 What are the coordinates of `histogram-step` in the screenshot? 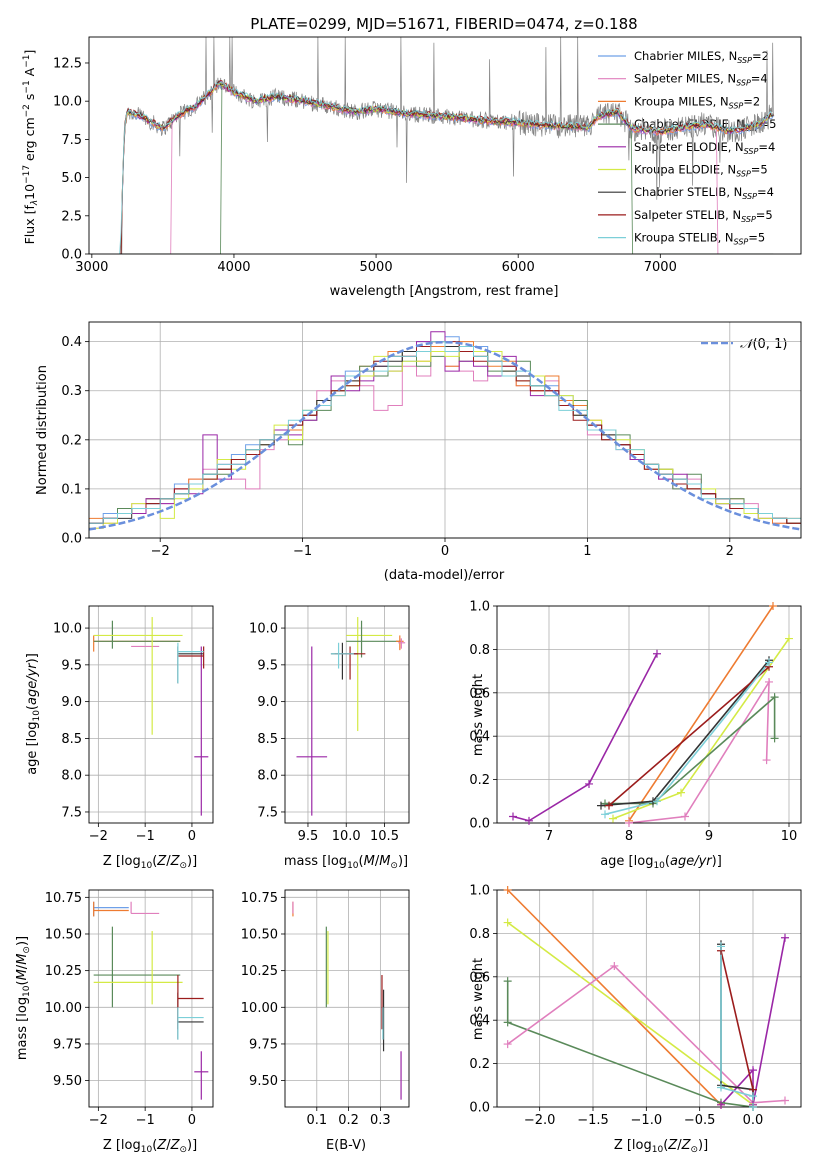 It's located at (445, 439).